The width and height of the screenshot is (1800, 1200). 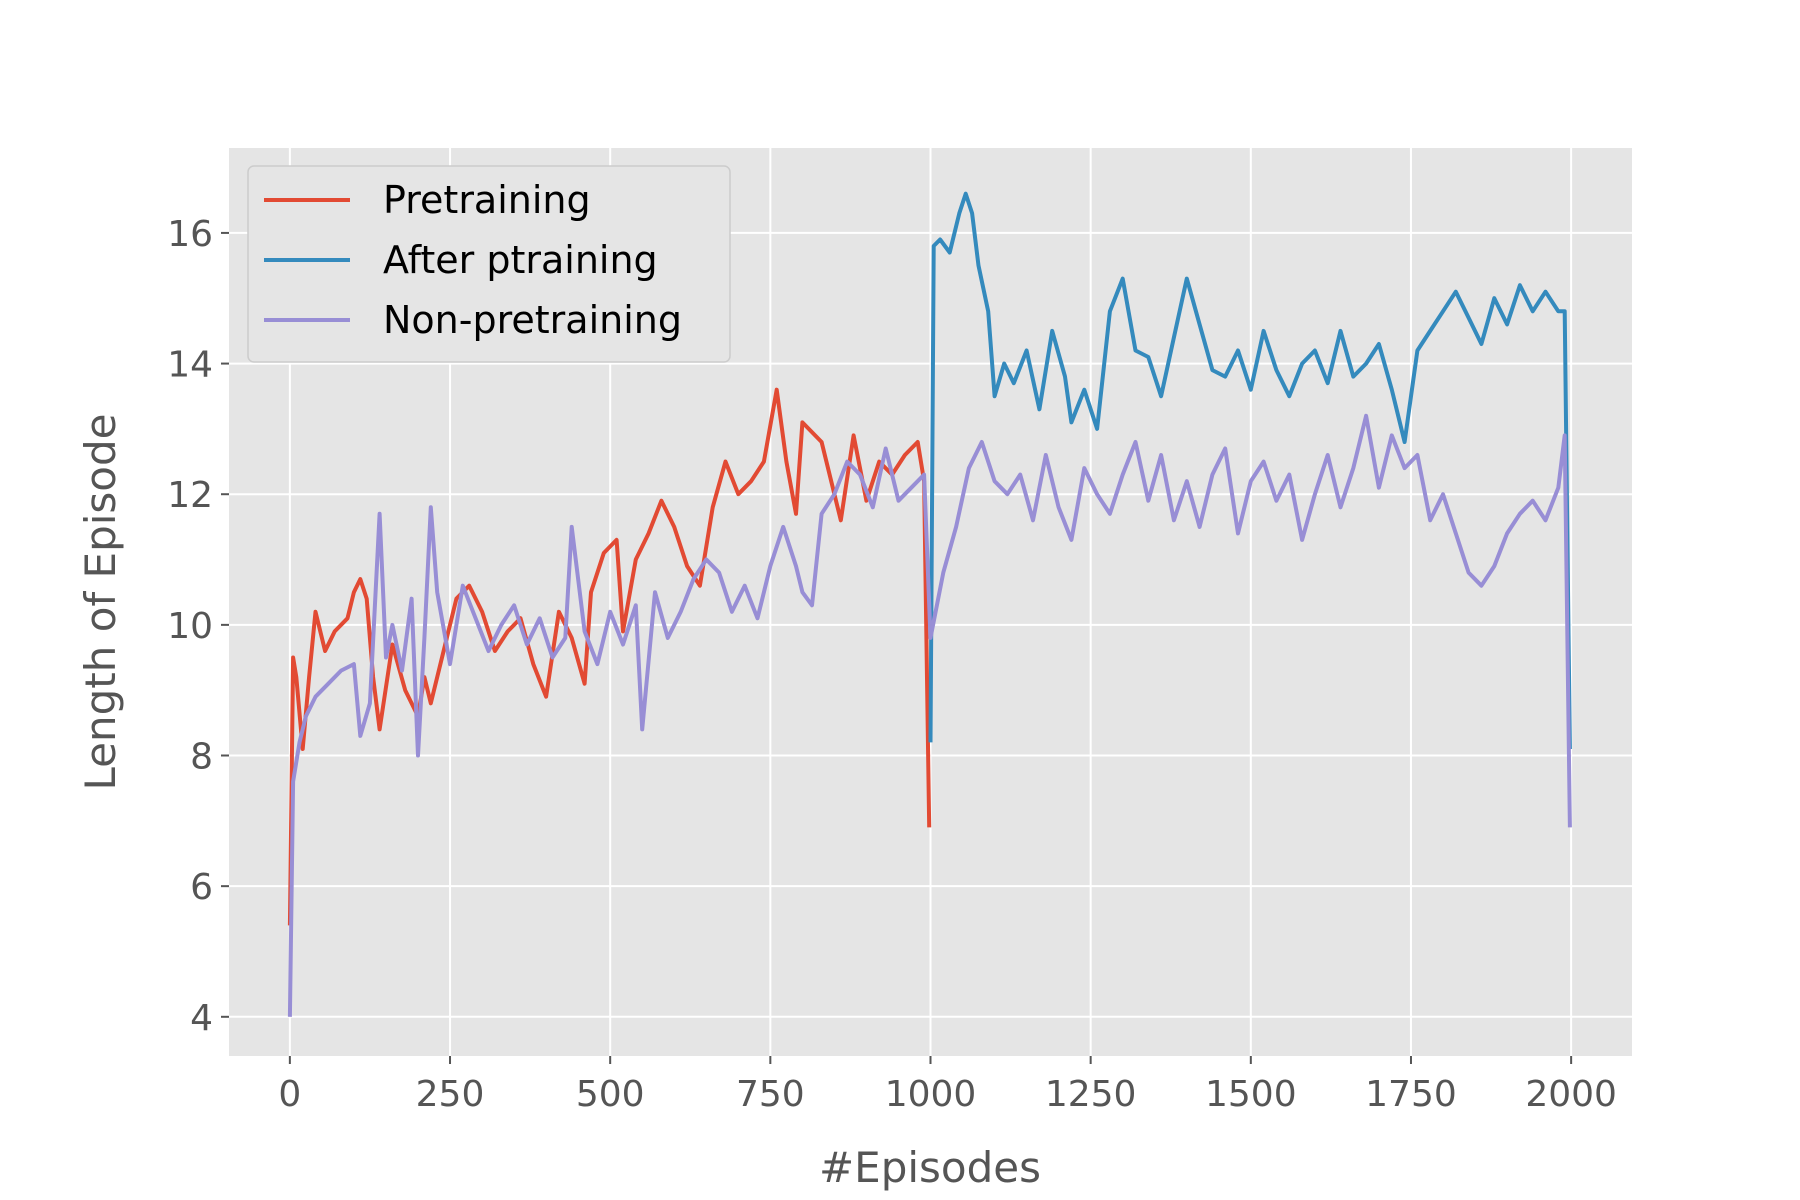 What do you see at coordinates (100, 602) in the screenshot?
I see `y-axis-label: Length of Episode` at bounding box center [100, 602].